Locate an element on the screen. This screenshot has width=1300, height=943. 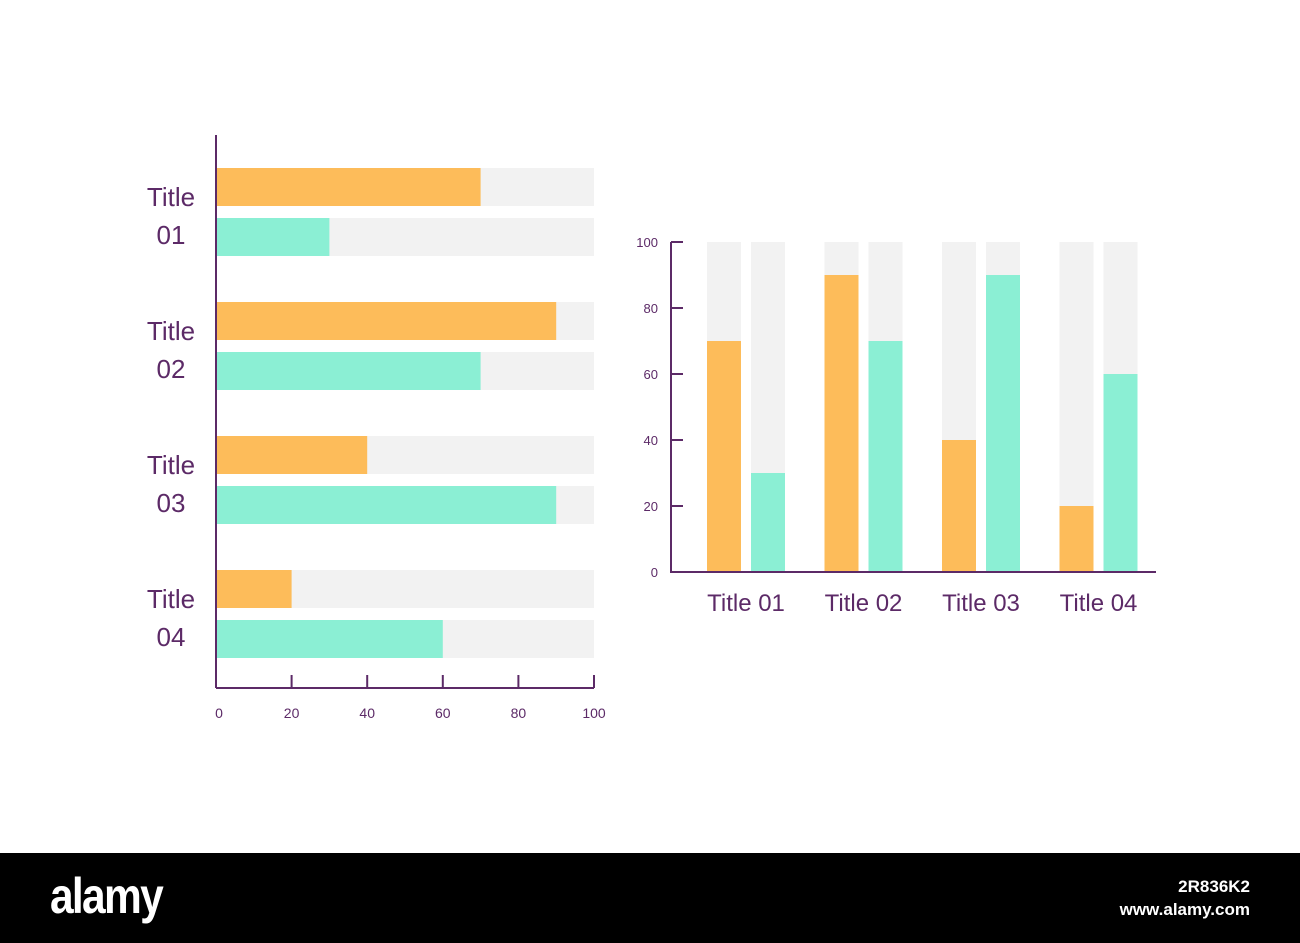
v-category-label: Title 04 is located at coordinates (1099, 603).